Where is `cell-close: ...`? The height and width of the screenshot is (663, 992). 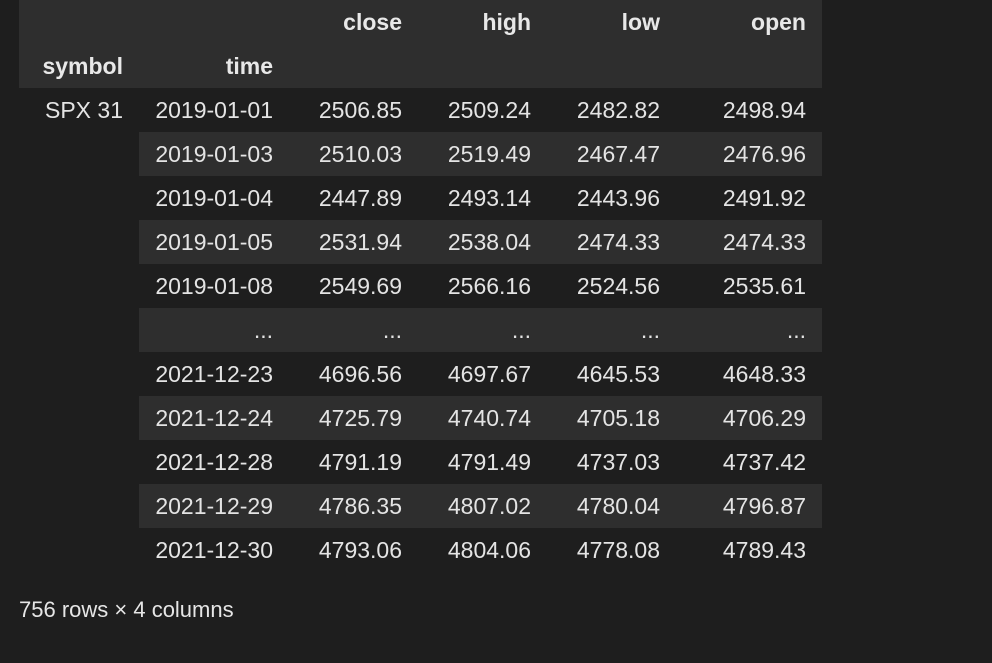 cell-close: ... is located at coordinates (353, 330).